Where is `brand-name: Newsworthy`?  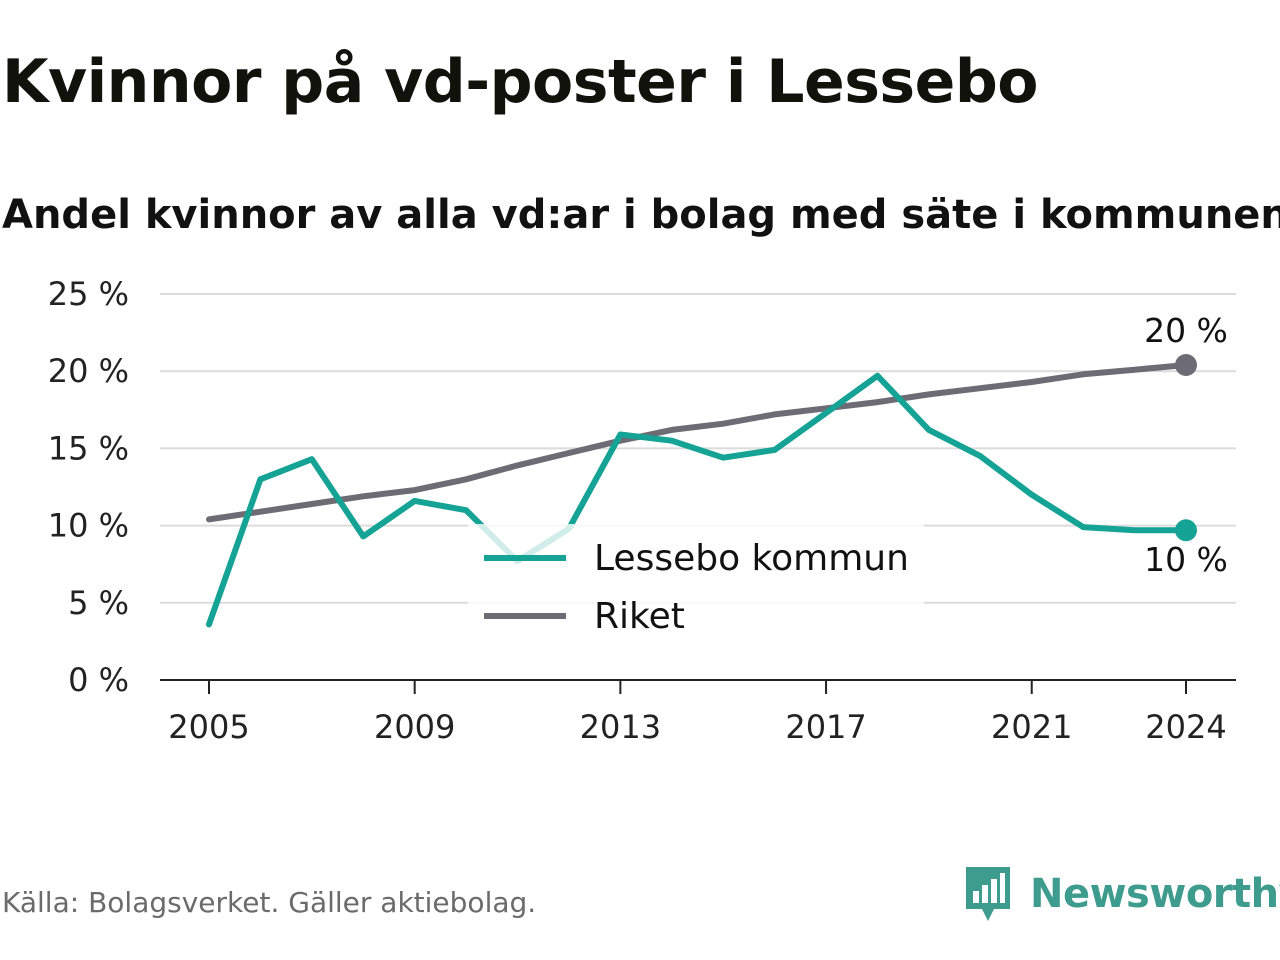
brand-name: Newsworthy is located at coordinates (1155, 894).